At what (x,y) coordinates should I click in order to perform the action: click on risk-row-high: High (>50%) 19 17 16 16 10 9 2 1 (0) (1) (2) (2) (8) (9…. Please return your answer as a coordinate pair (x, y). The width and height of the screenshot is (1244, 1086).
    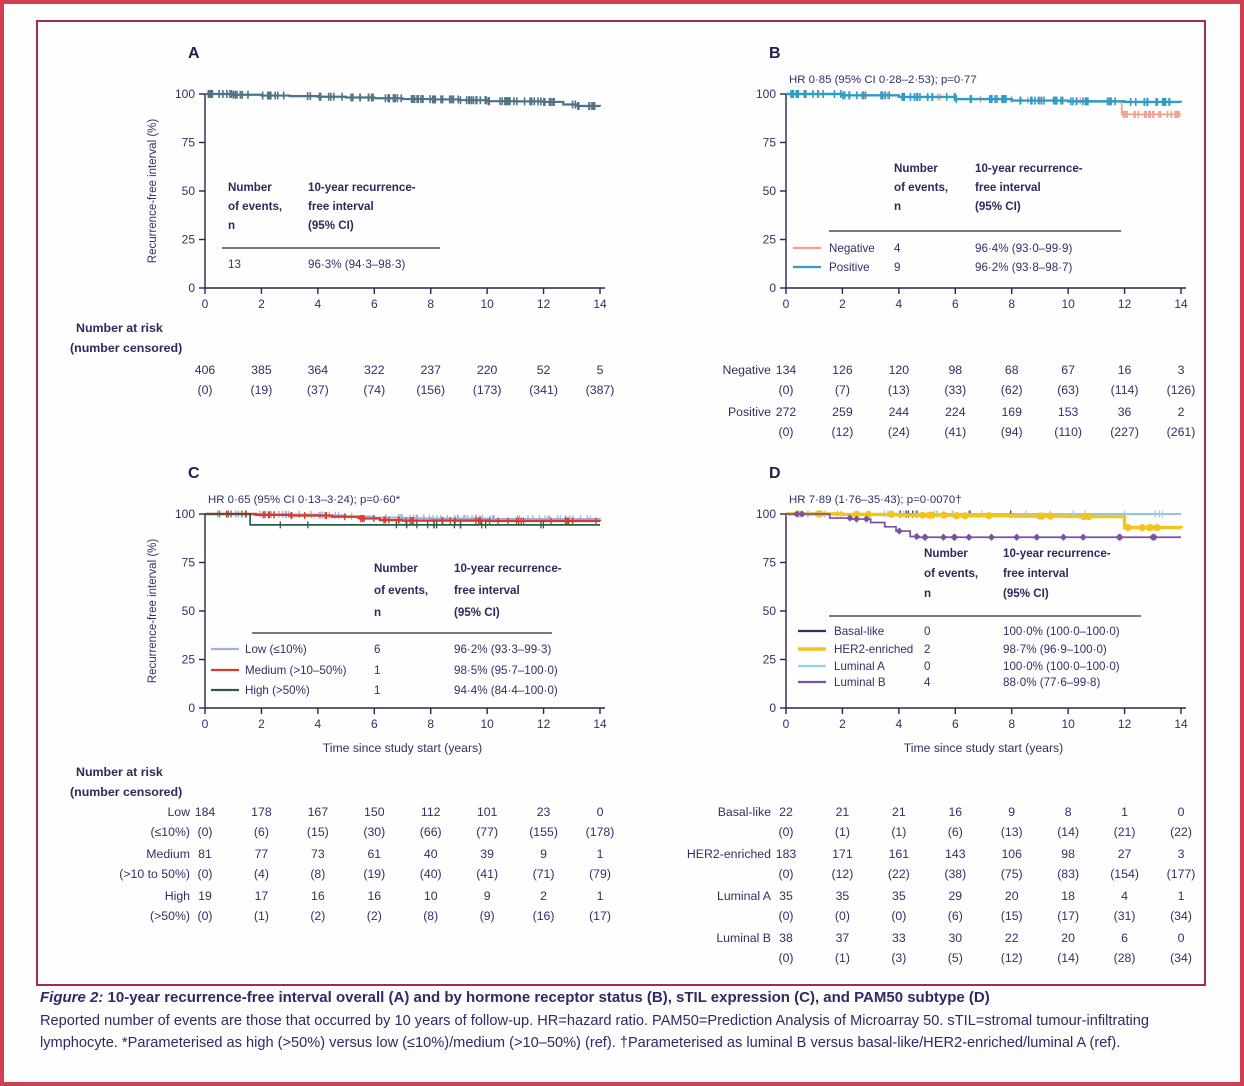
    Looking at the image, I should click on (380, 906).